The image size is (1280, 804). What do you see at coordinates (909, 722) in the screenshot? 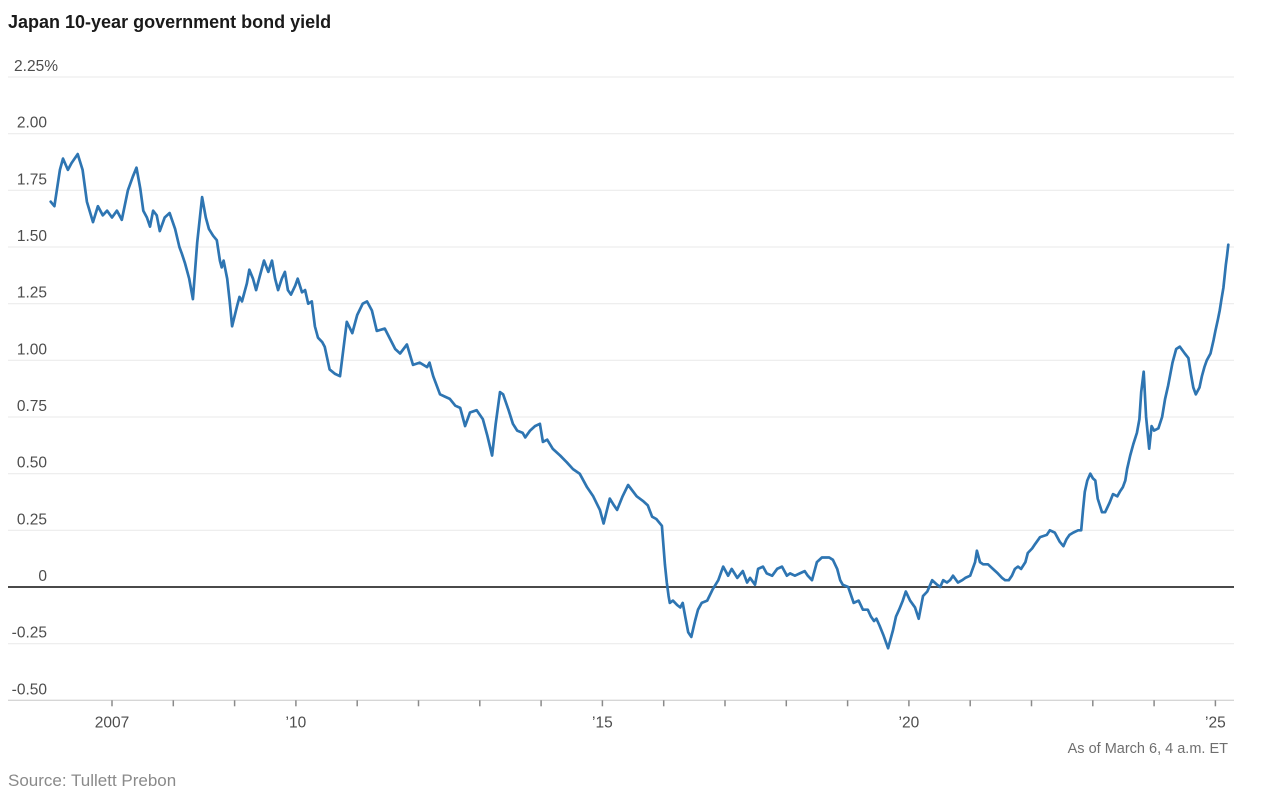
I see `x-axis-tick-label: ’20` at bounding box center [909, 722].